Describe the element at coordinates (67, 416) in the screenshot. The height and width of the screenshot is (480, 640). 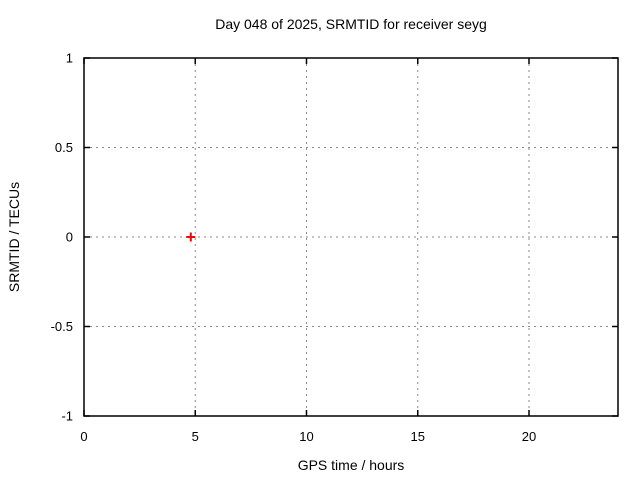
I see `y-tick-label: -1` at that location.